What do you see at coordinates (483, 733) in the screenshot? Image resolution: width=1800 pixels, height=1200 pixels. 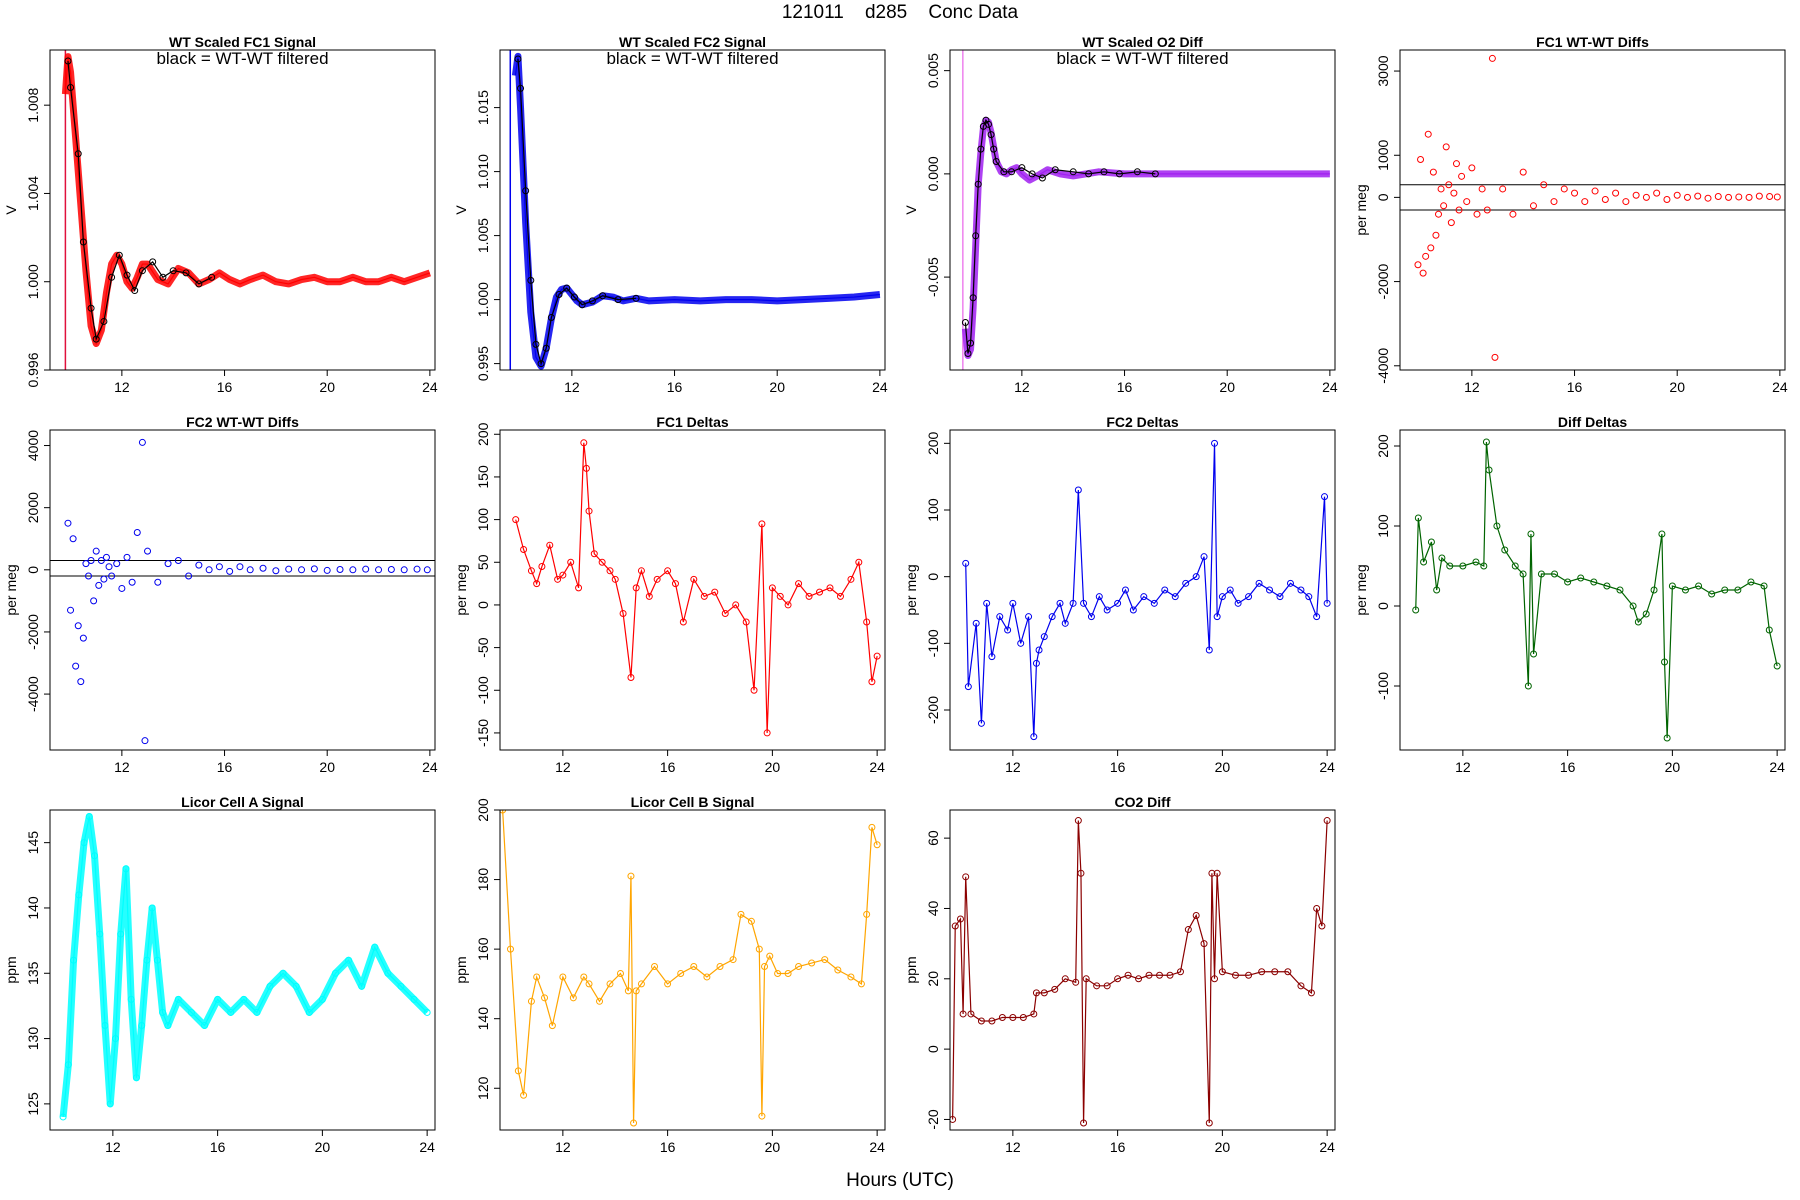 I see `y-tick-label: -150` at bounding box center [483, 733].